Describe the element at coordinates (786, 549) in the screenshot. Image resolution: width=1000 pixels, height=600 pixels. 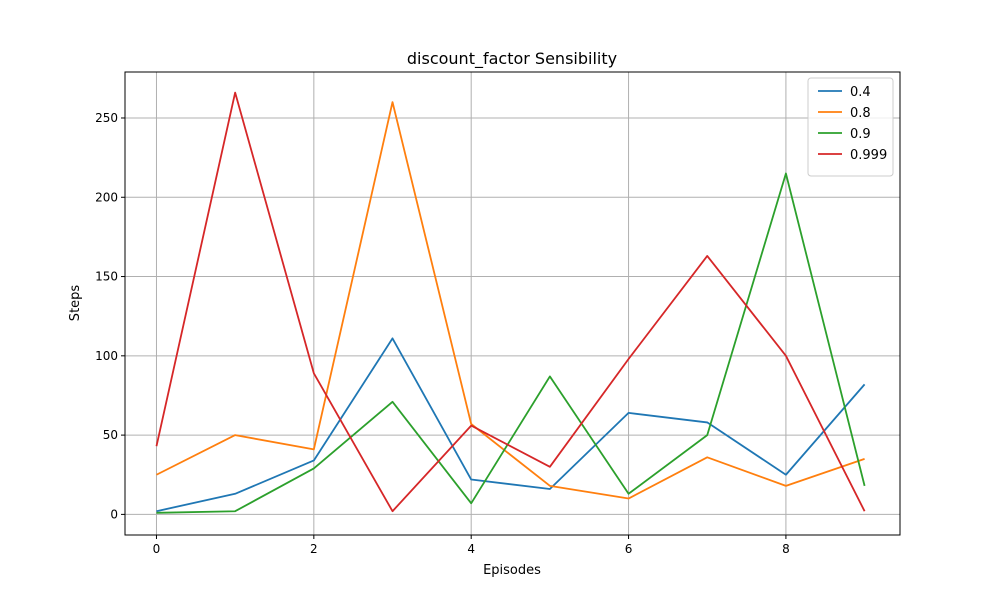
I see `x-tick-label: 8` at that location.